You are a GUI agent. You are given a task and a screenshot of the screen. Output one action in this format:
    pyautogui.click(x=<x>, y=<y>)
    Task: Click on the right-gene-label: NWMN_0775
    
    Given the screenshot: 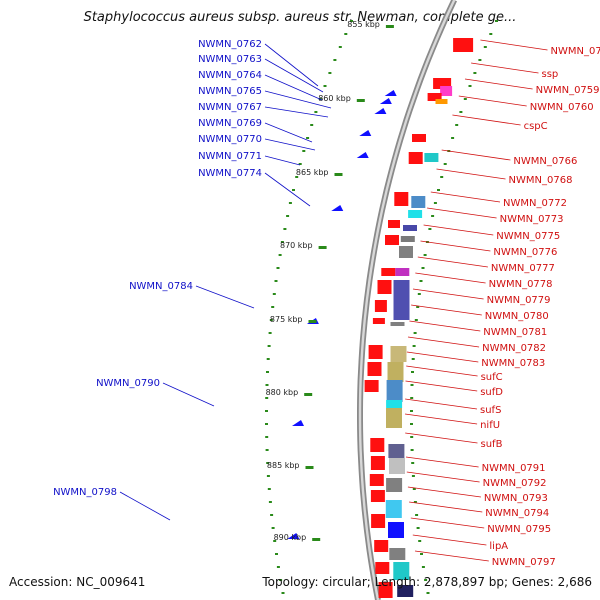 What is the action you would take?
    pyautogui.click(x=528, y=236)
    